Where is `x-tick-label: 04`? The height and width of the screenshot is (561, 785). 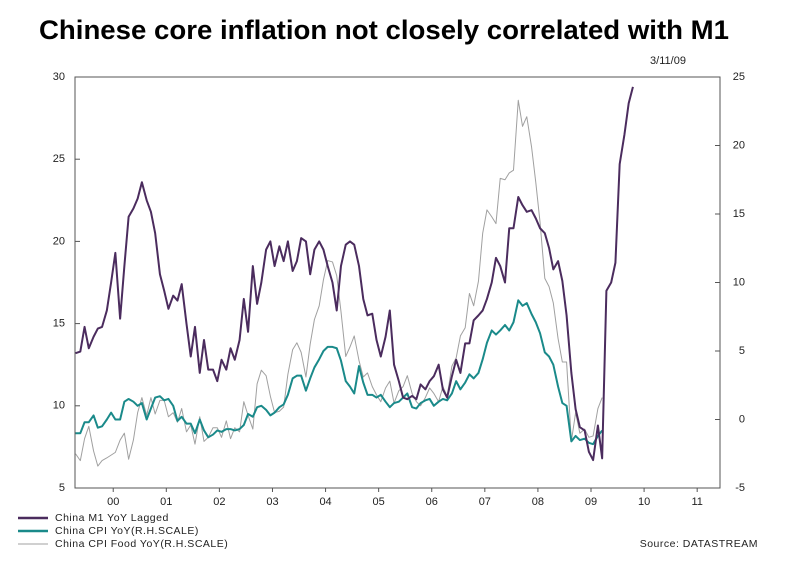 x-tick-label: 04 is located at coordinates (325, 502).